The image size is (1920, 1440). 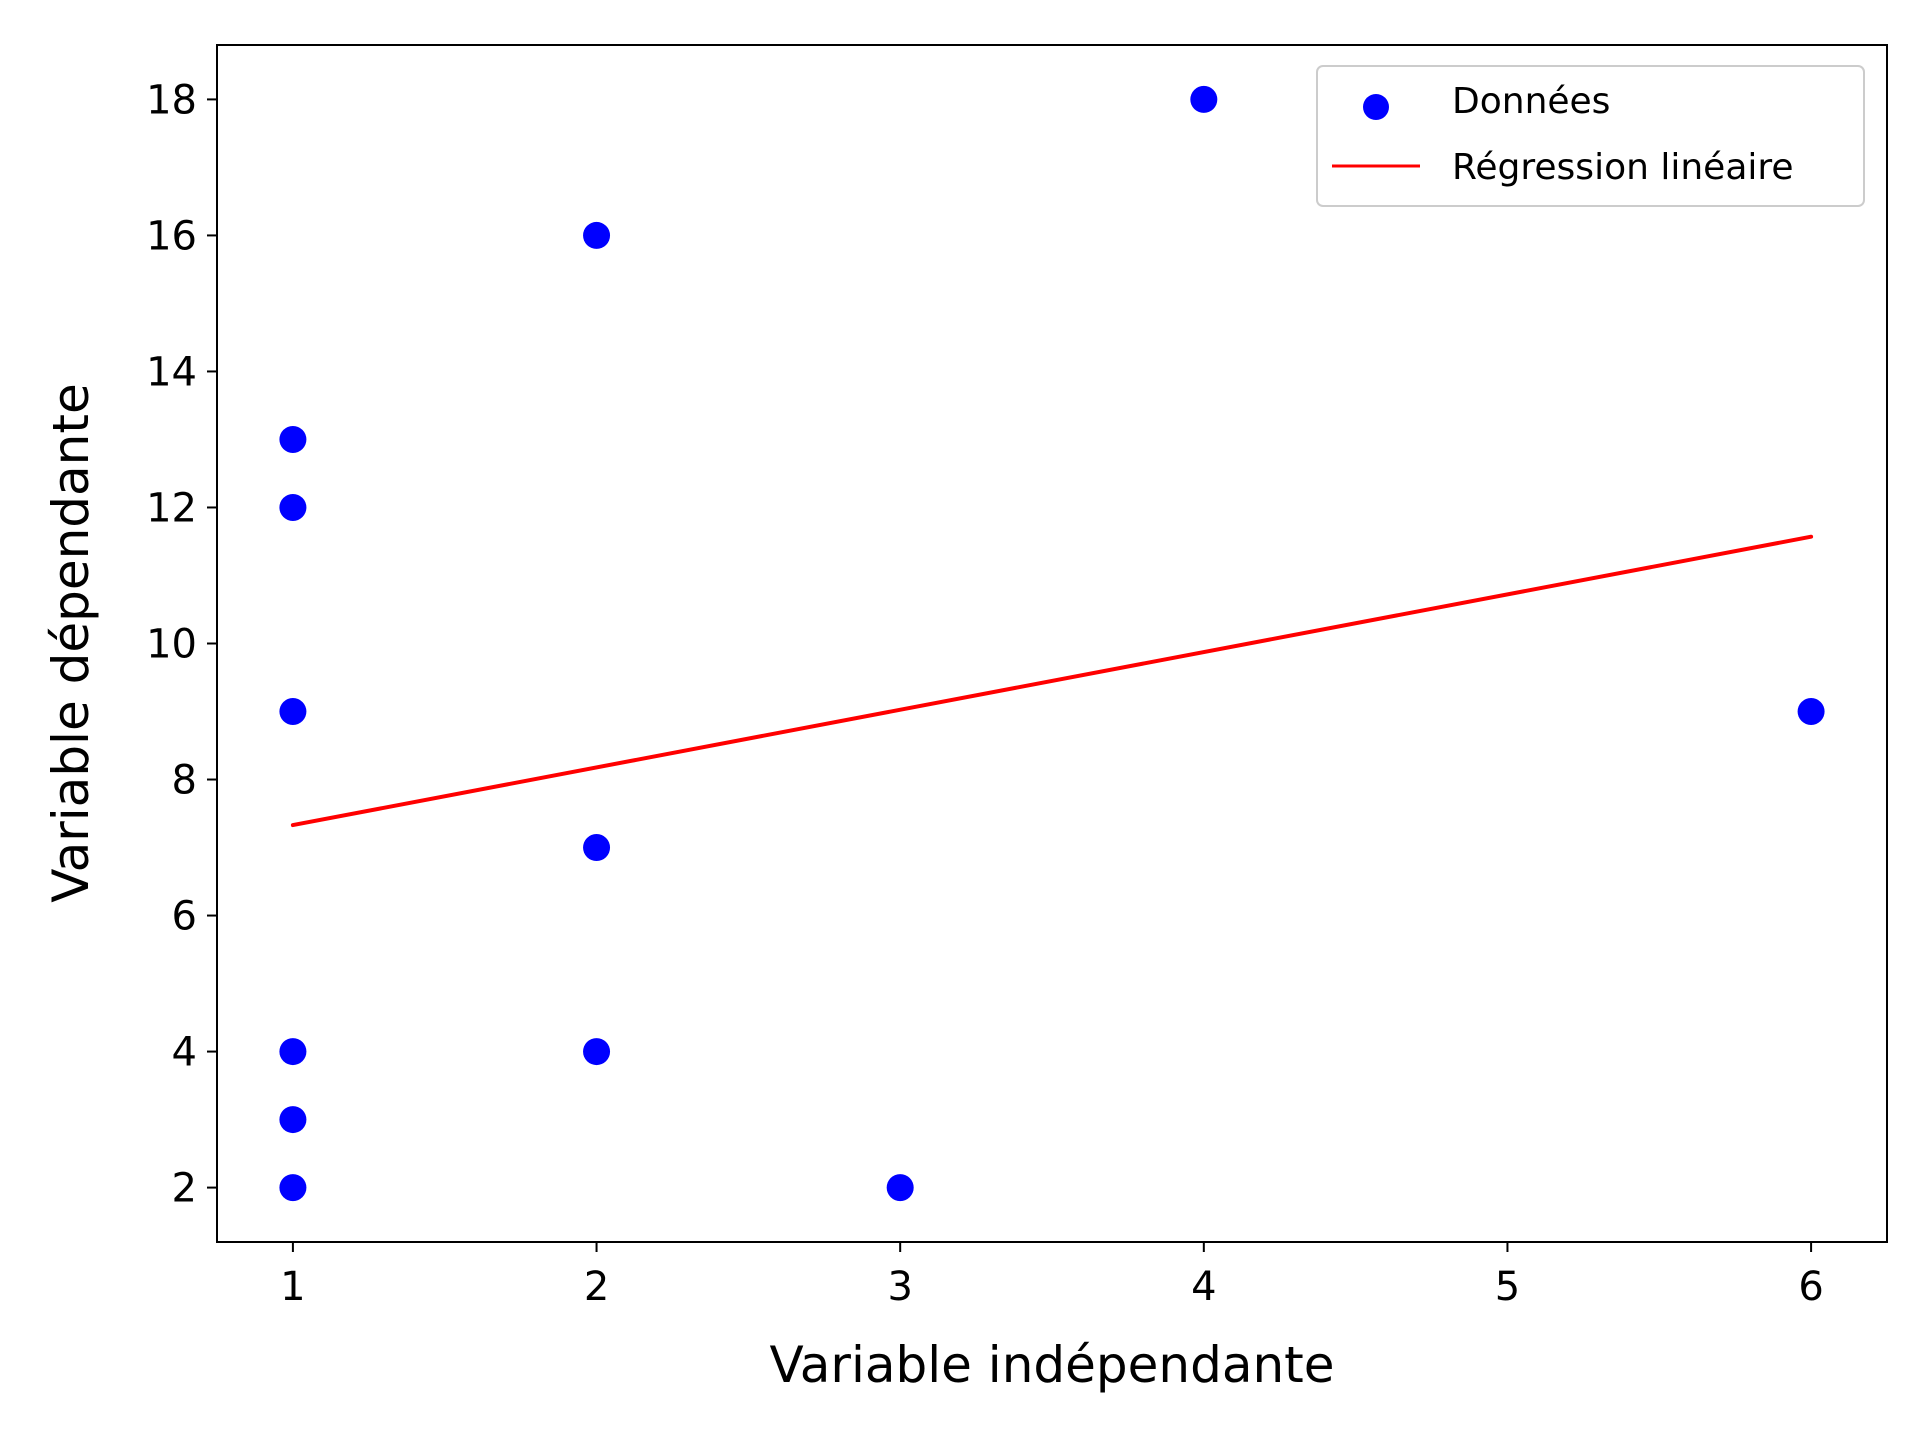 What do you see at coordinates (71, 642) in the screenshot?
I see `y-axis-label: Variable dépendante` at bounding box center [71, 642].